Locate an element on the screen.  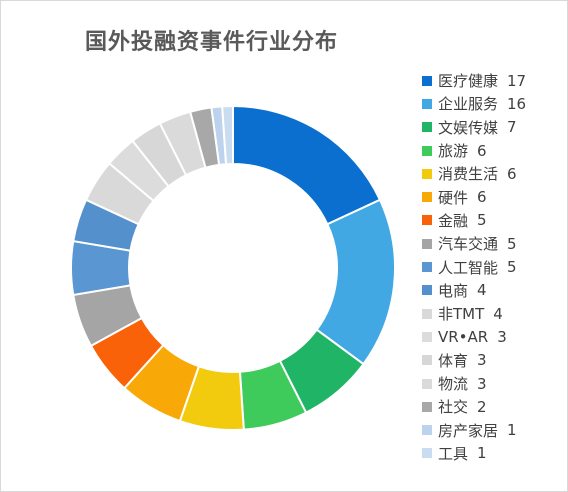
legend-item: 旅游 6 is located at coordinates (492, 150).